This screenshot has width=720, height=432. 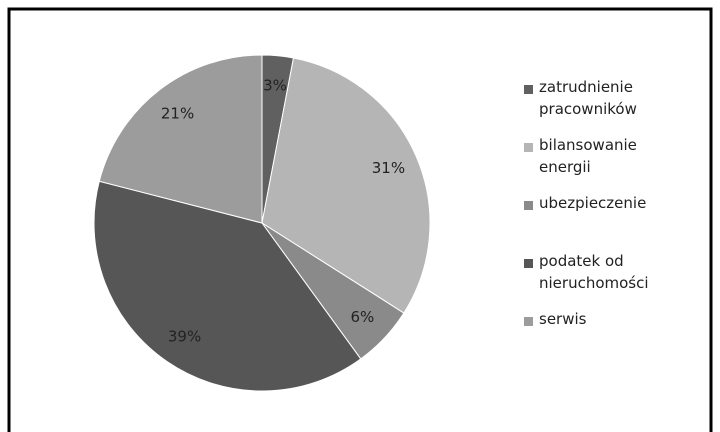 I want to click on pie-slice, so click(x=180, y=139).